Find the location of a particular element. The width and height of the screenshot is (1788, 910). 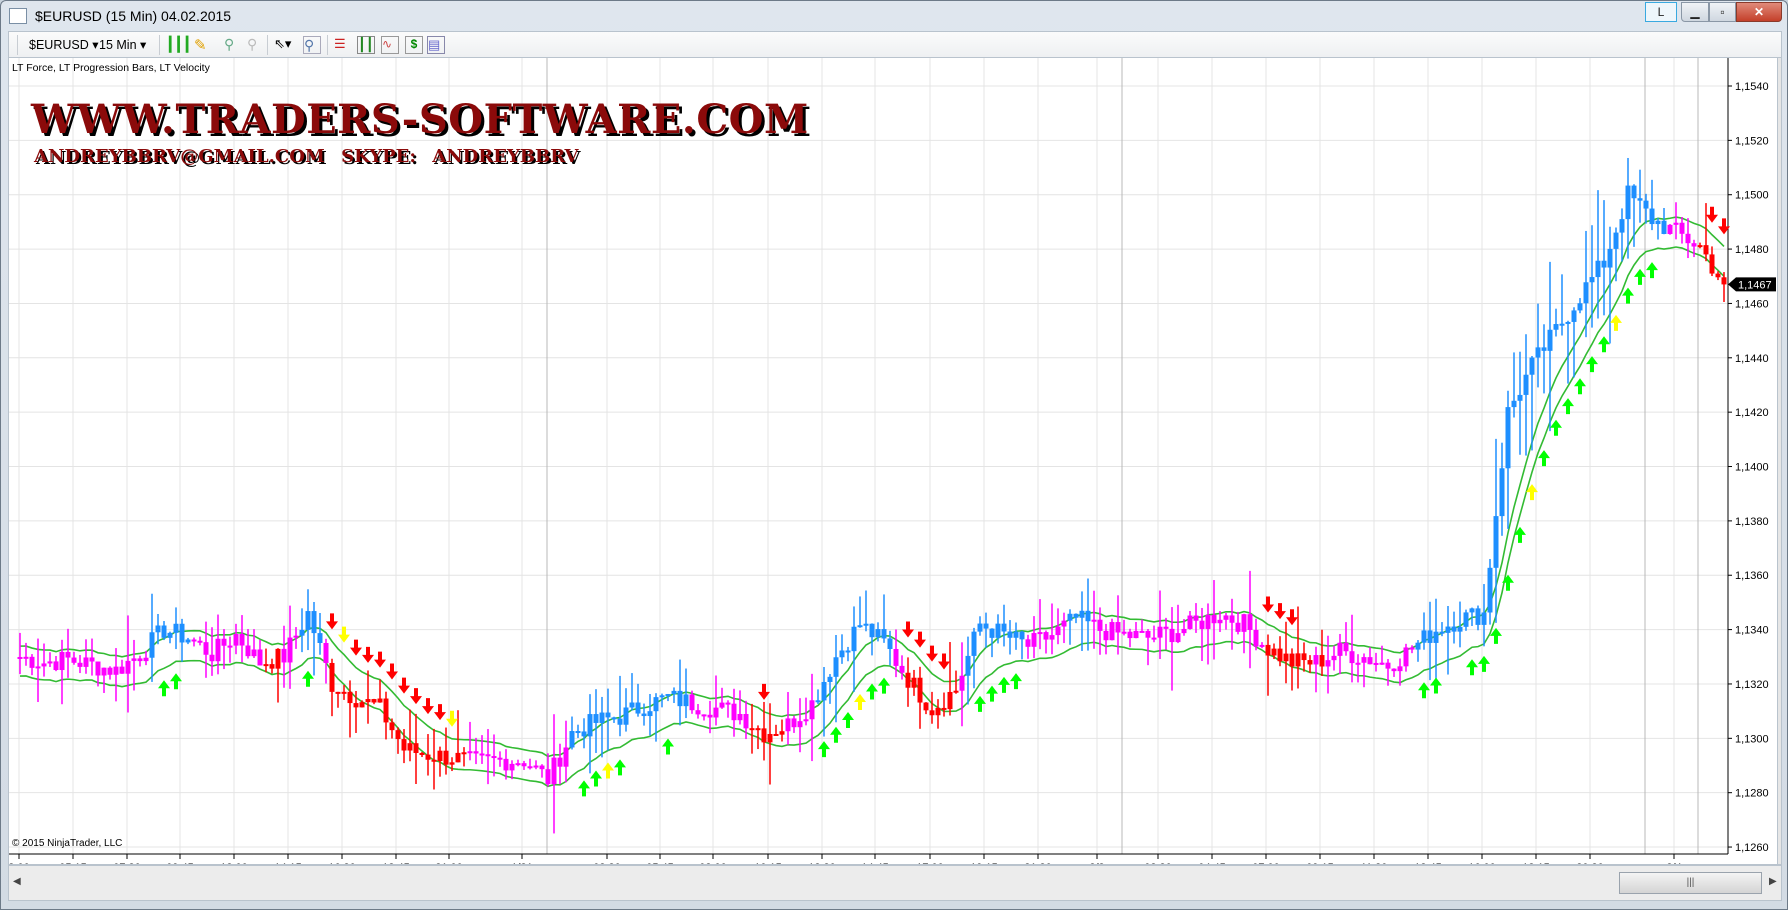

price-axis-label: 1,1280 is located at coordinates (1752, 794).